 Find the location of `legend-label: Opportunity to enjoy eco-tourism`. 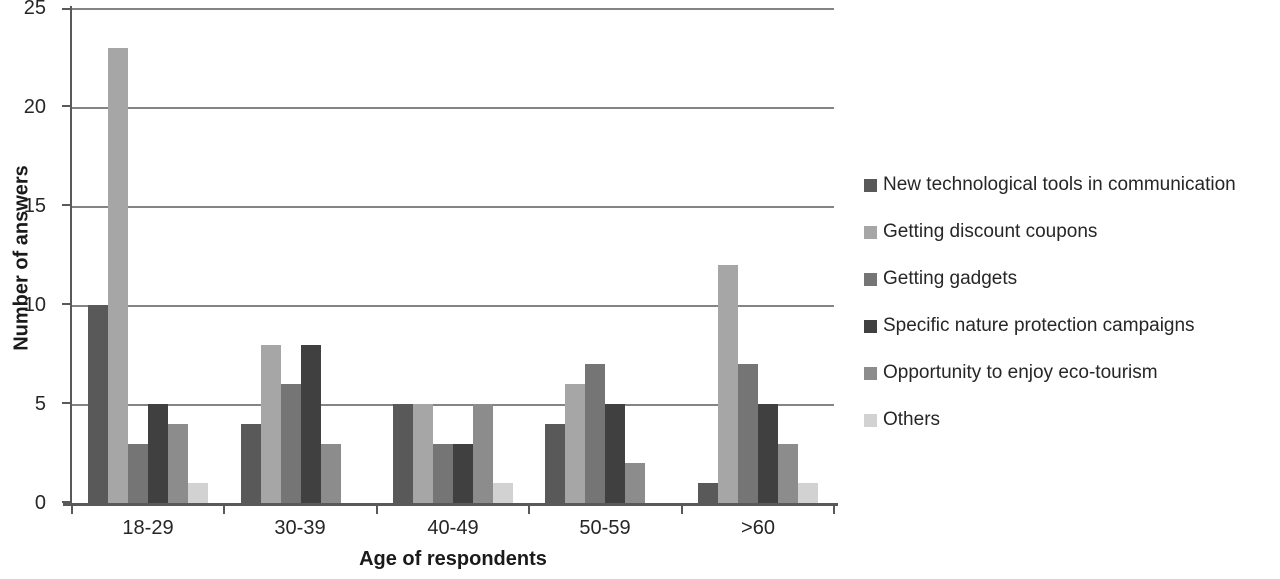

legend-label: Opportunity to enjoy eco-tourism is located at coordinates (1020, 372).